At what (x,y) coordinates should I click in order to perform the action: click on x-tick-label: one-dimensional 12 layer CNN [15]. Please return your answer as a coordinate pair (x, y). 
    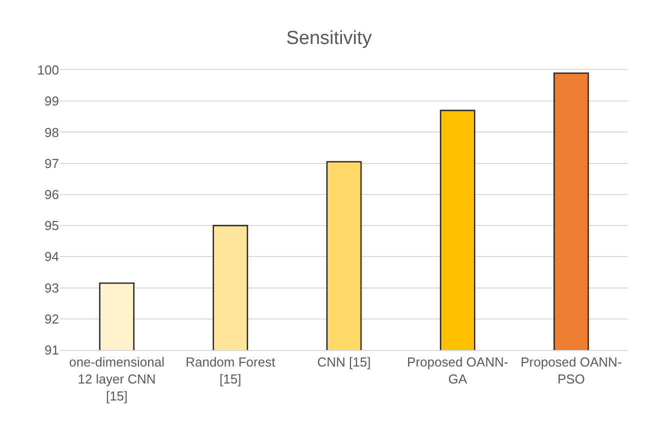
    Looking at the image, I should click on (117, 379).